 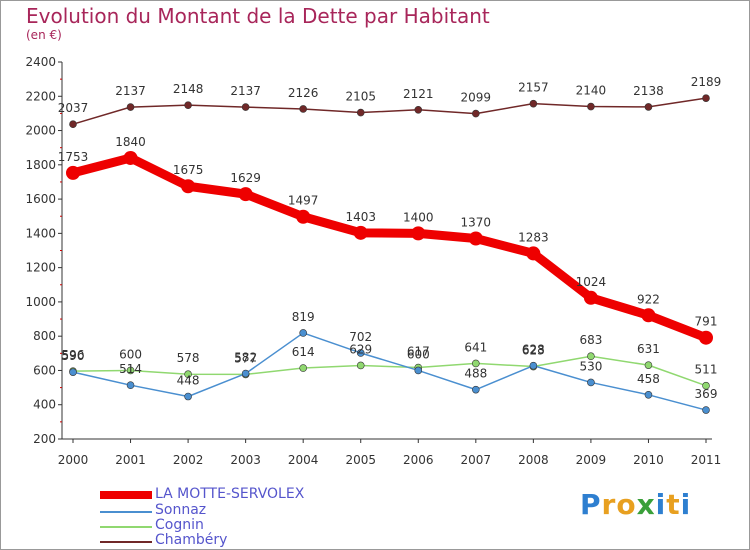 What do you see at coordinates (591, 282) in the screenshot?
I see `data-label: 1024` at bounding box center [591, 282].